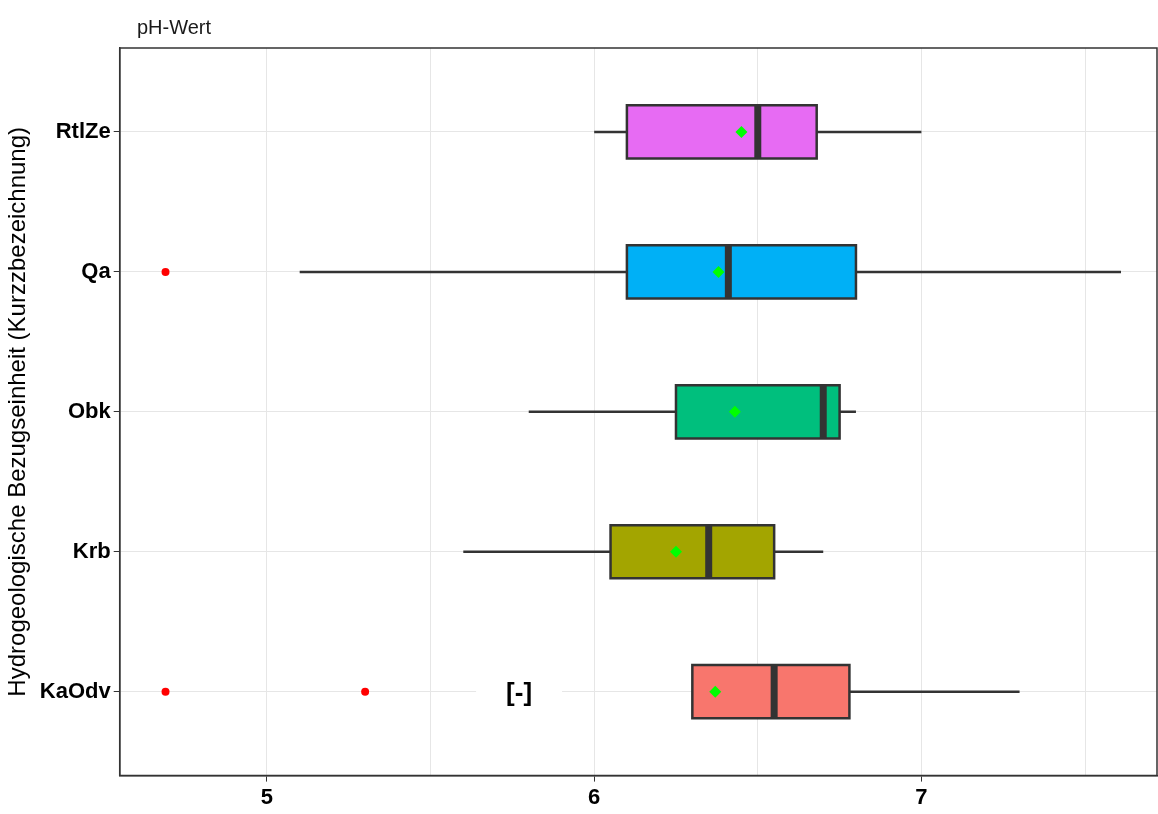 This screenshot has height=814, width=1158. What do you see at coordinates (89, 410) in the screenshot?
I see `y-tick-label: Obk` at bounding box center [89, 410].